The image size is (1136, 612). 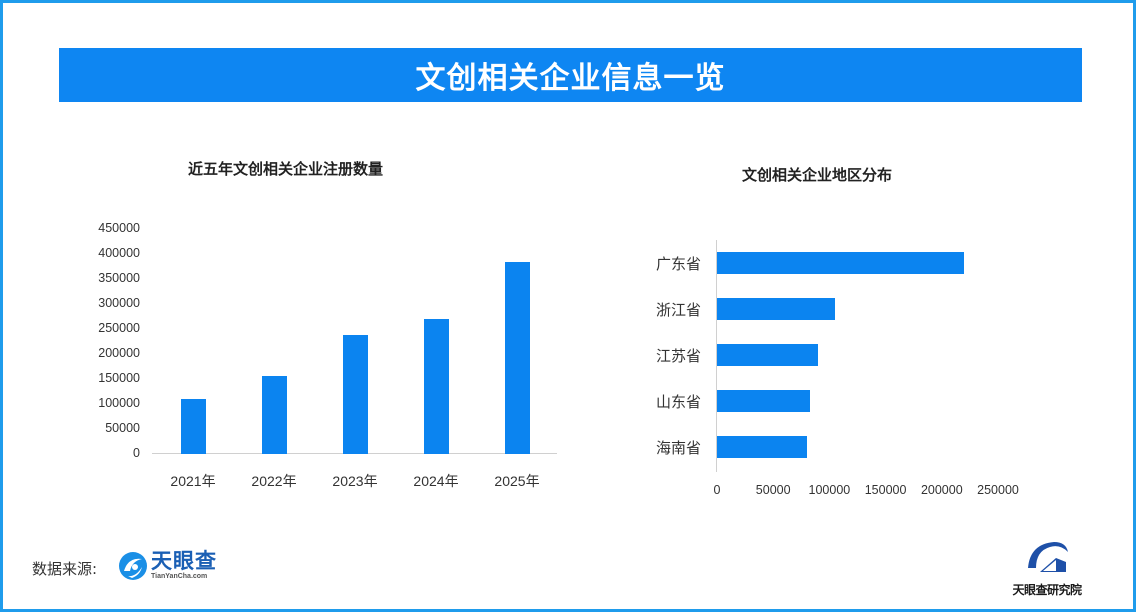 I want to click on category-label: 江苏省, so click(x=678, y=356).